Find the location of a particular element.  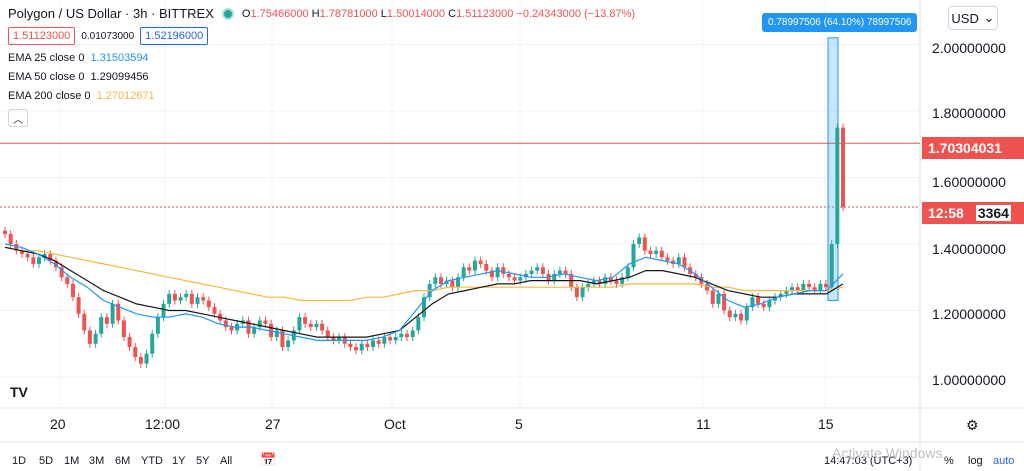

ema-200-legend: EMA 200 close 0 1.27012671 is located at coordinates (81, 96).